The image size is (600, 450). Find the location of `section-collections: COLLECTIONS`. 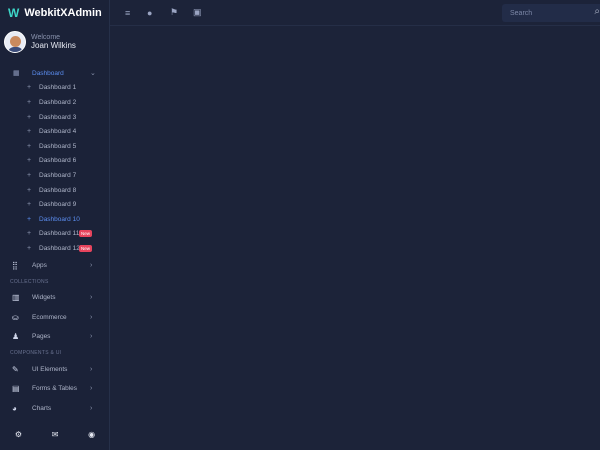

section-collections: COLLECTIONS is located at coordinates (29, 281).